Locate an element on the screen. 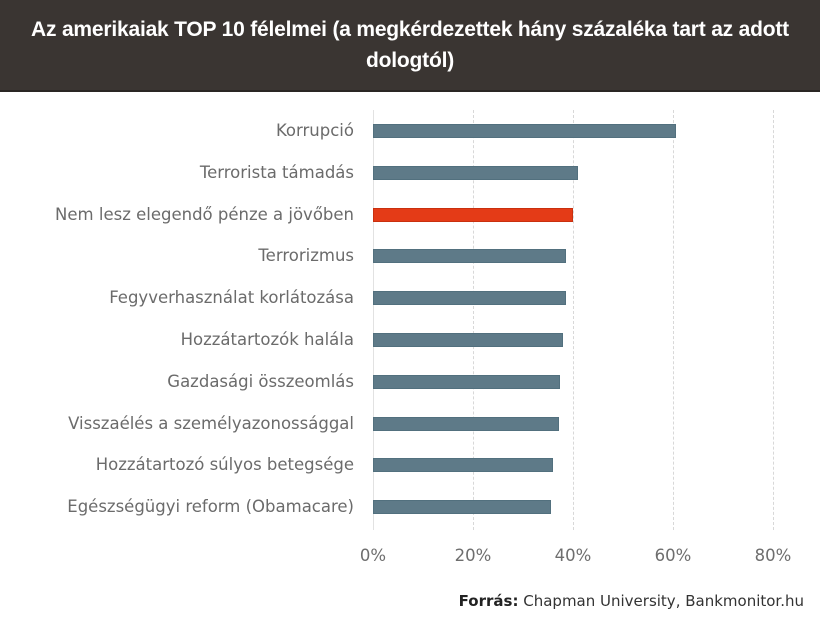 The image size is (820, 622). x-axis-tick-label: 80% is located at coordinates (773, 555).